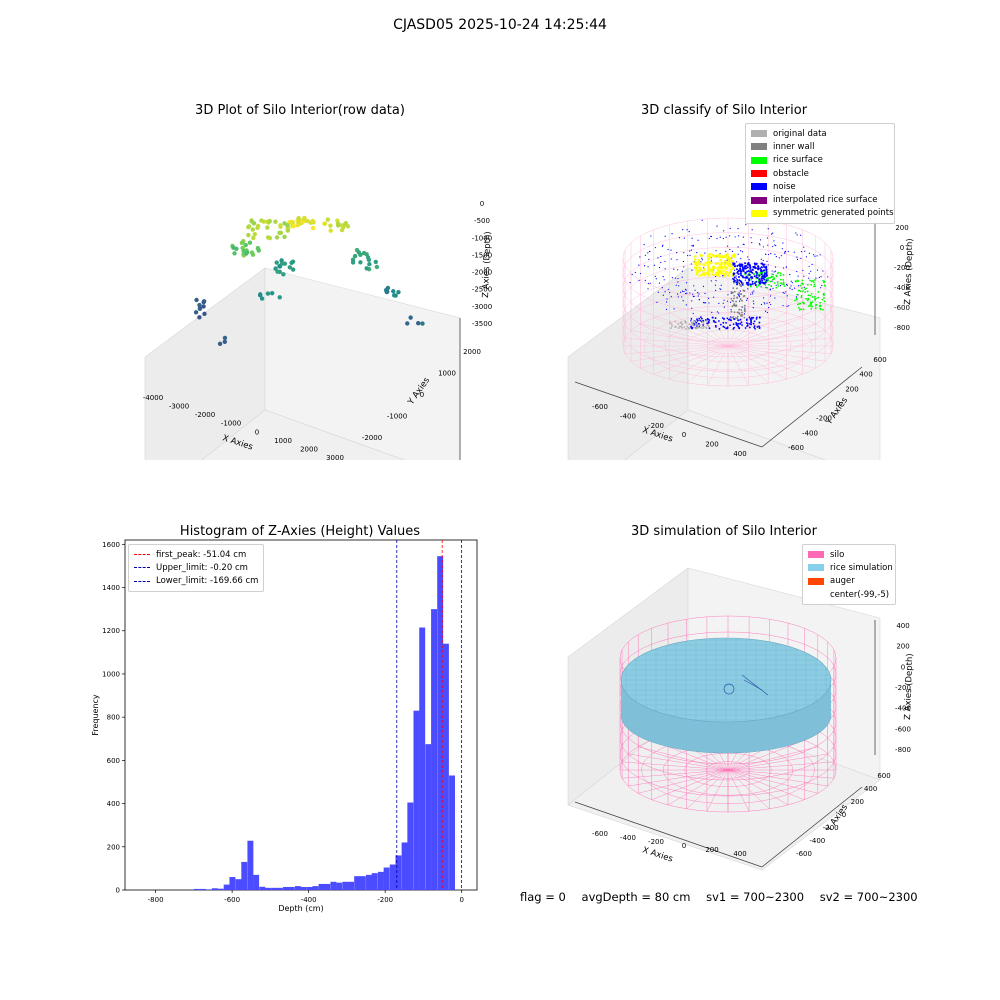  Describe the element at coordinates (324, 723) in the screenshot. I see `histogram-bars` at that location.